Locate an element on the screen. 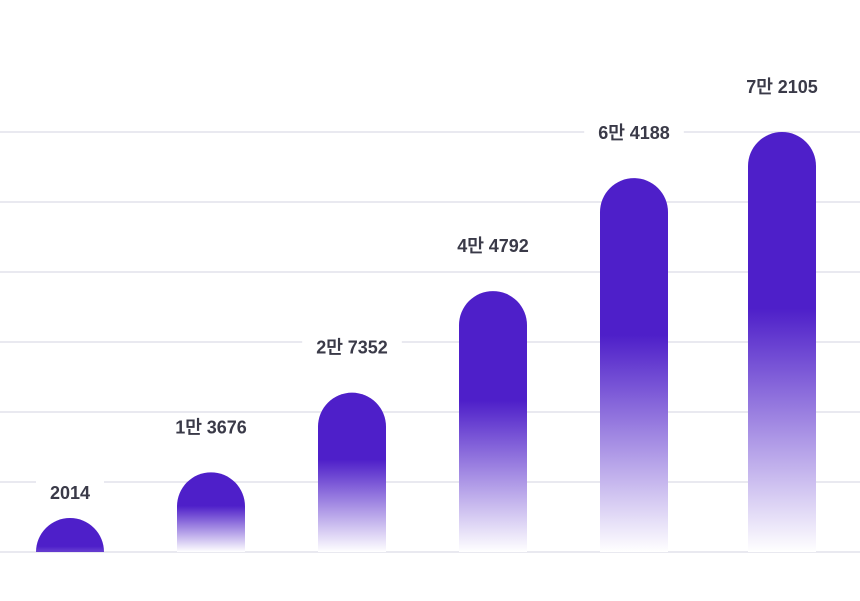  value-label-6: 7만 2105 is located at coordinates (782, 87).